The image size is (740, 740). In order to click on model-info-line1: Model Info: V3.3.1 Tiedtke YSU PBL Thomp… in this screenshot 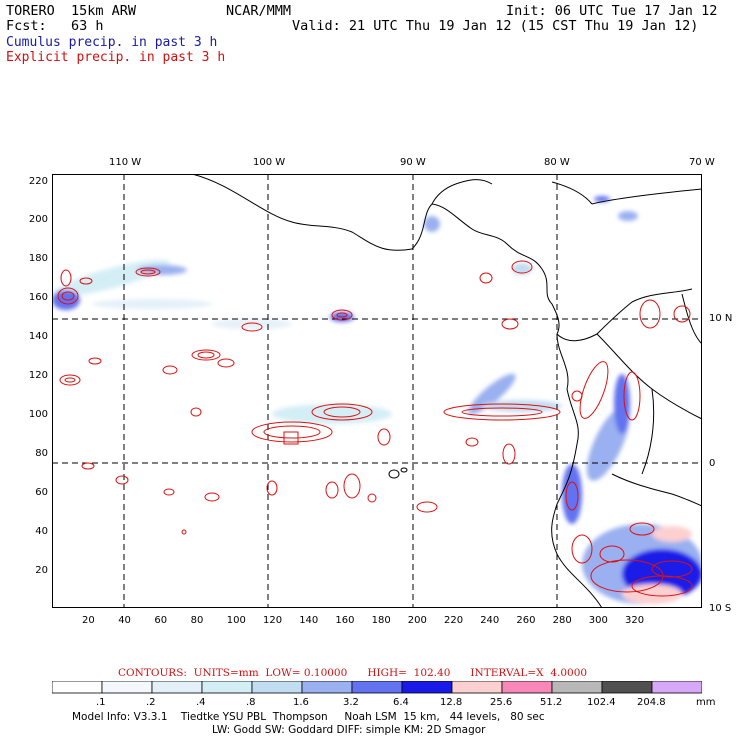, I will do `click(308, 717)`.